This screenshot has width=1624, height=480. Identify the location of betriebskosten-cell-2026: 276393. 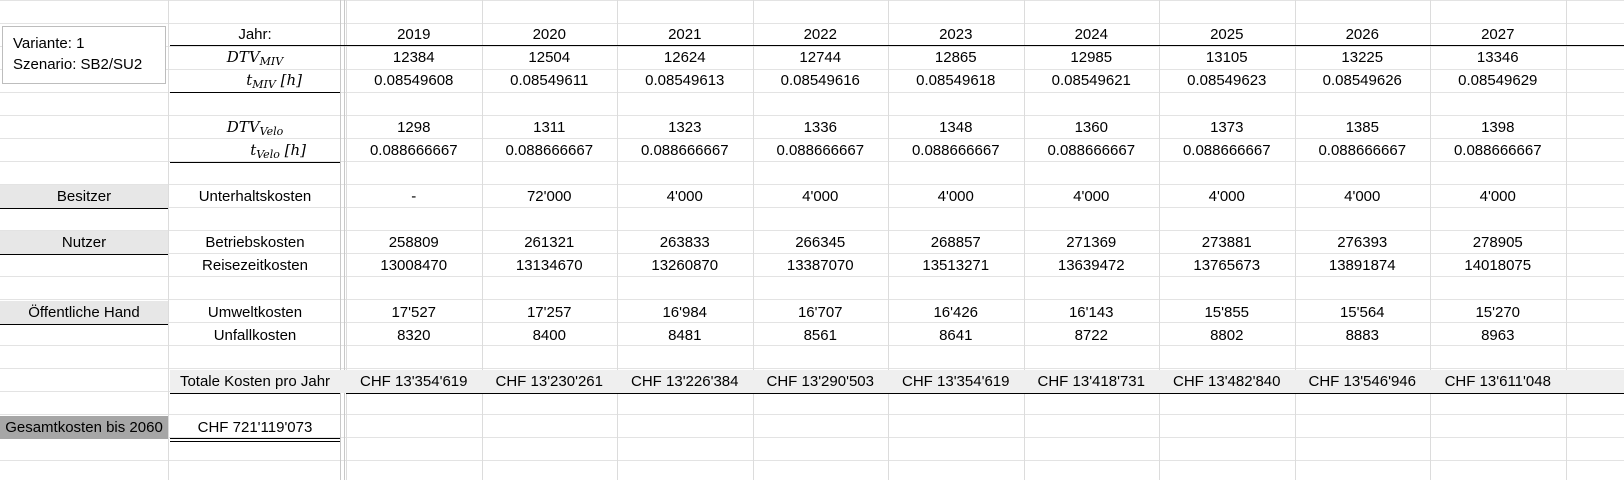
(1362, 242).